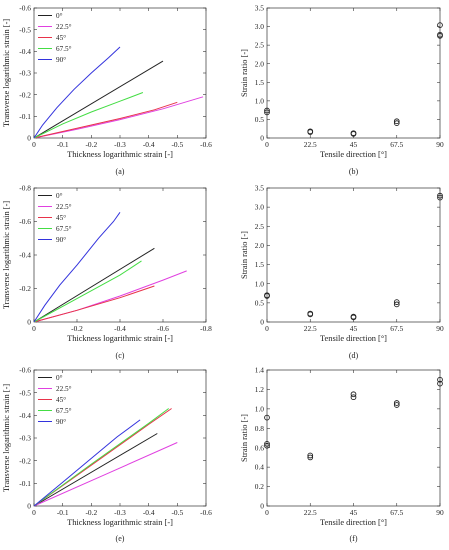  I want to click on y-tick-label: -0.6, so click(25, 370).